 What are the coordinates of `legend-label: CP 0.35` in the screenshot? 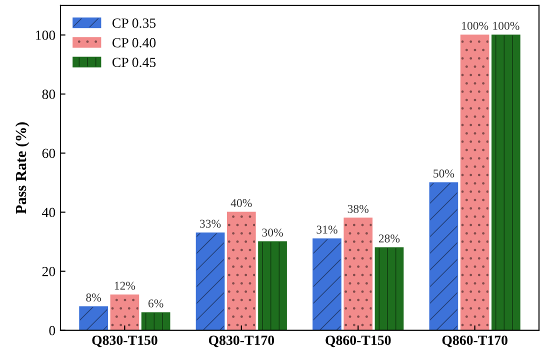 It's located at (134, 23).